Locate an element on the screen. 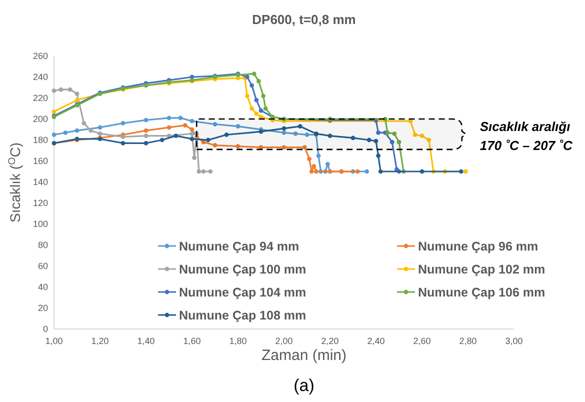 The width and height of the screenshot is (585, 402). legend-label: Numune Çap 94 mm is located at coordinates (239, 247).